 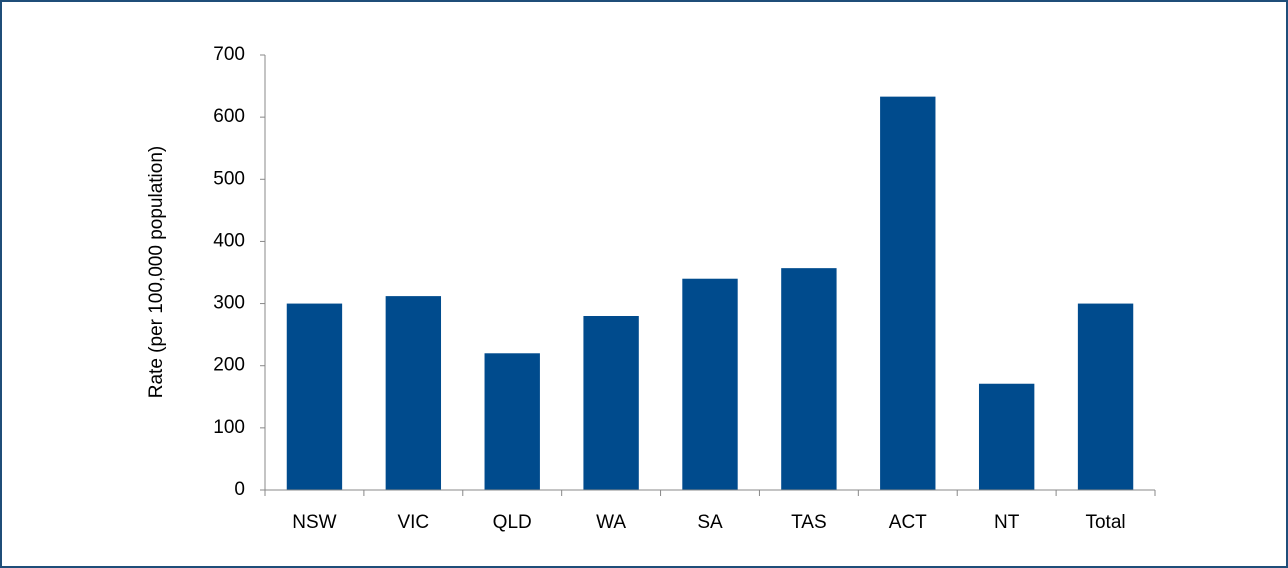 I want to click on y-tick-label: 600, so click(x=229, y=116).